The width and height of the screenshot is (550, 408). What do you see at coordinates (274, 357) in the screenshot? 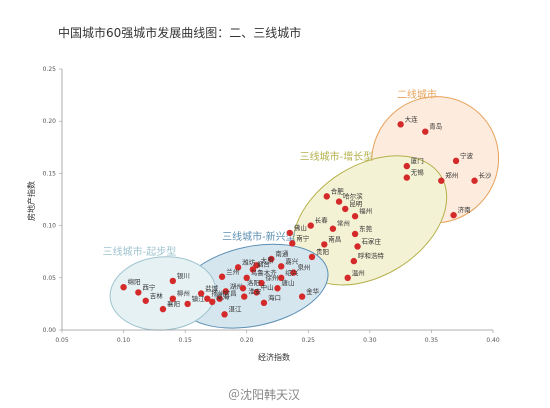
I see `x-axis-label: 经济指数` at bounding box center [274, 357].